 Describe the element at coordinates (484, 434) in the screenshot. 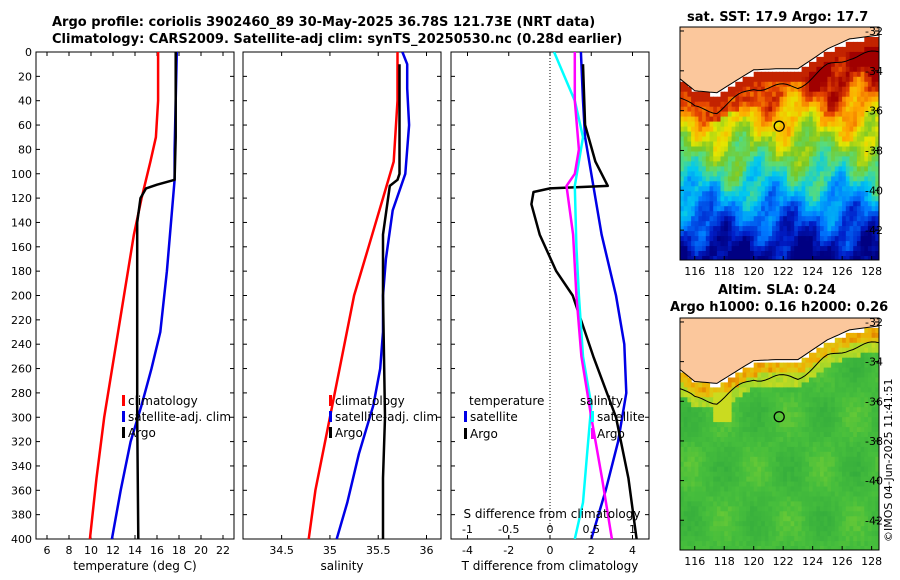

I see `diff-temp-legend-label: Argo` at that location.